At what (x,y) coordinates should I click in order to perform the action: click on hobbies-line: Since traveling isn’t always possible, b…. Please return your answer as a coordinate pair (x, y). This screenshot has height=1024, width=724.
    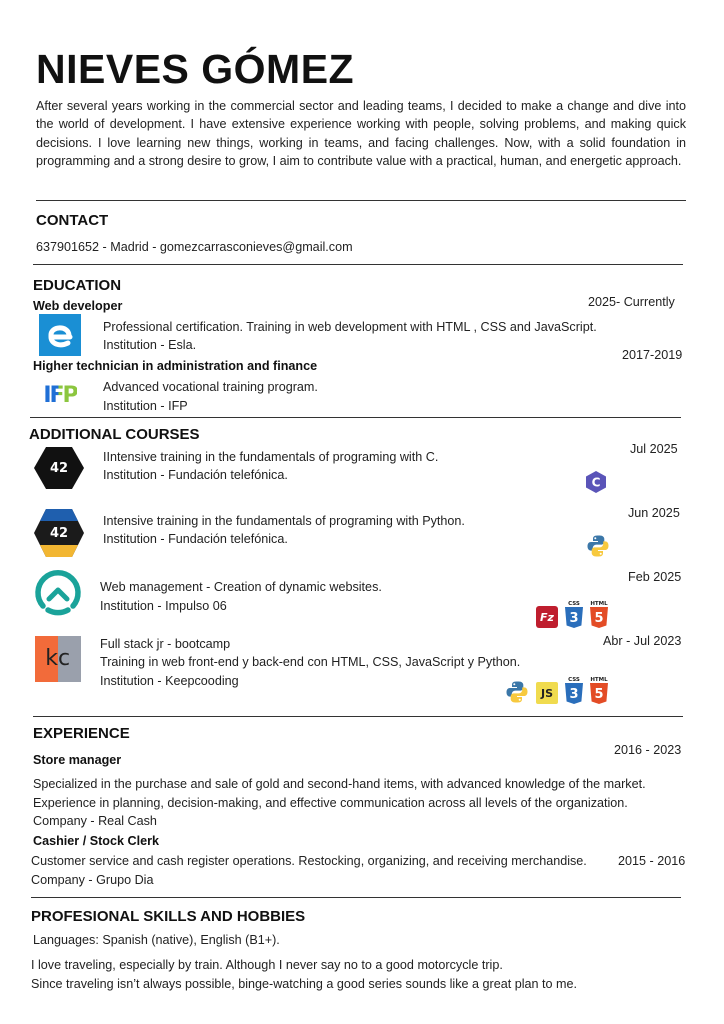
    Looking at the image, I should click on (304, 984).